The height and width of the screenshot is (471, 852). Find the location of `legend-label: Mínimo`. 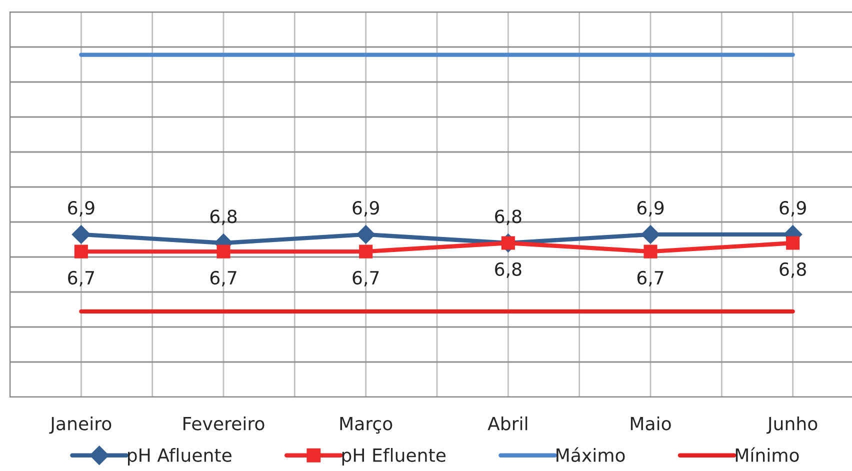

legend-label: Mínimo is located at coordinates (767, 454).